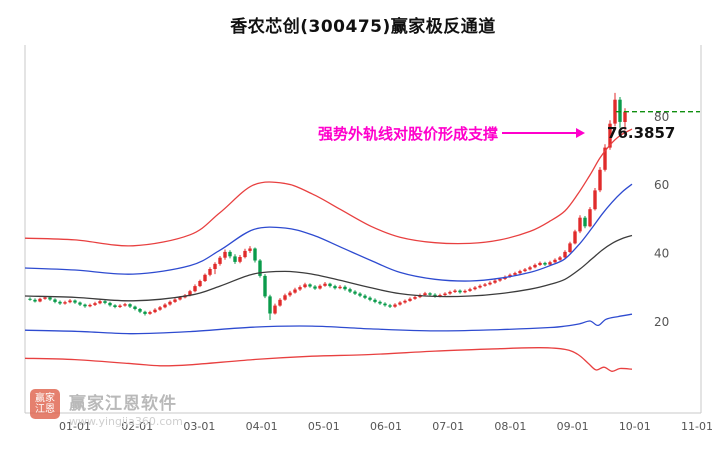 The image size is (726, 450). Describe the element at coordinates (448, 426) in the screenshot. I see `x-axis-label: 07-01` at that location.